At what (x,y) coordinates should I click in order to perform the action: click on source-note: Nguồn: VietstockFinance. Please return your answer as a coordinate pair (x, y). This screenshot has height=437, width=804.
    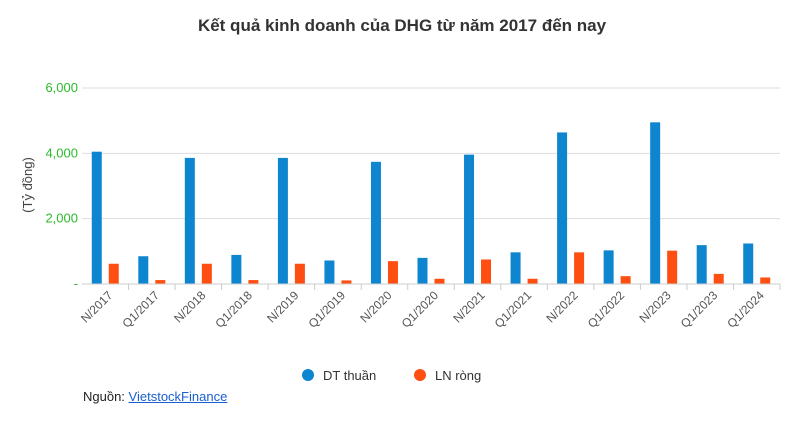
    Looking at the image, I should click on (155, 396).